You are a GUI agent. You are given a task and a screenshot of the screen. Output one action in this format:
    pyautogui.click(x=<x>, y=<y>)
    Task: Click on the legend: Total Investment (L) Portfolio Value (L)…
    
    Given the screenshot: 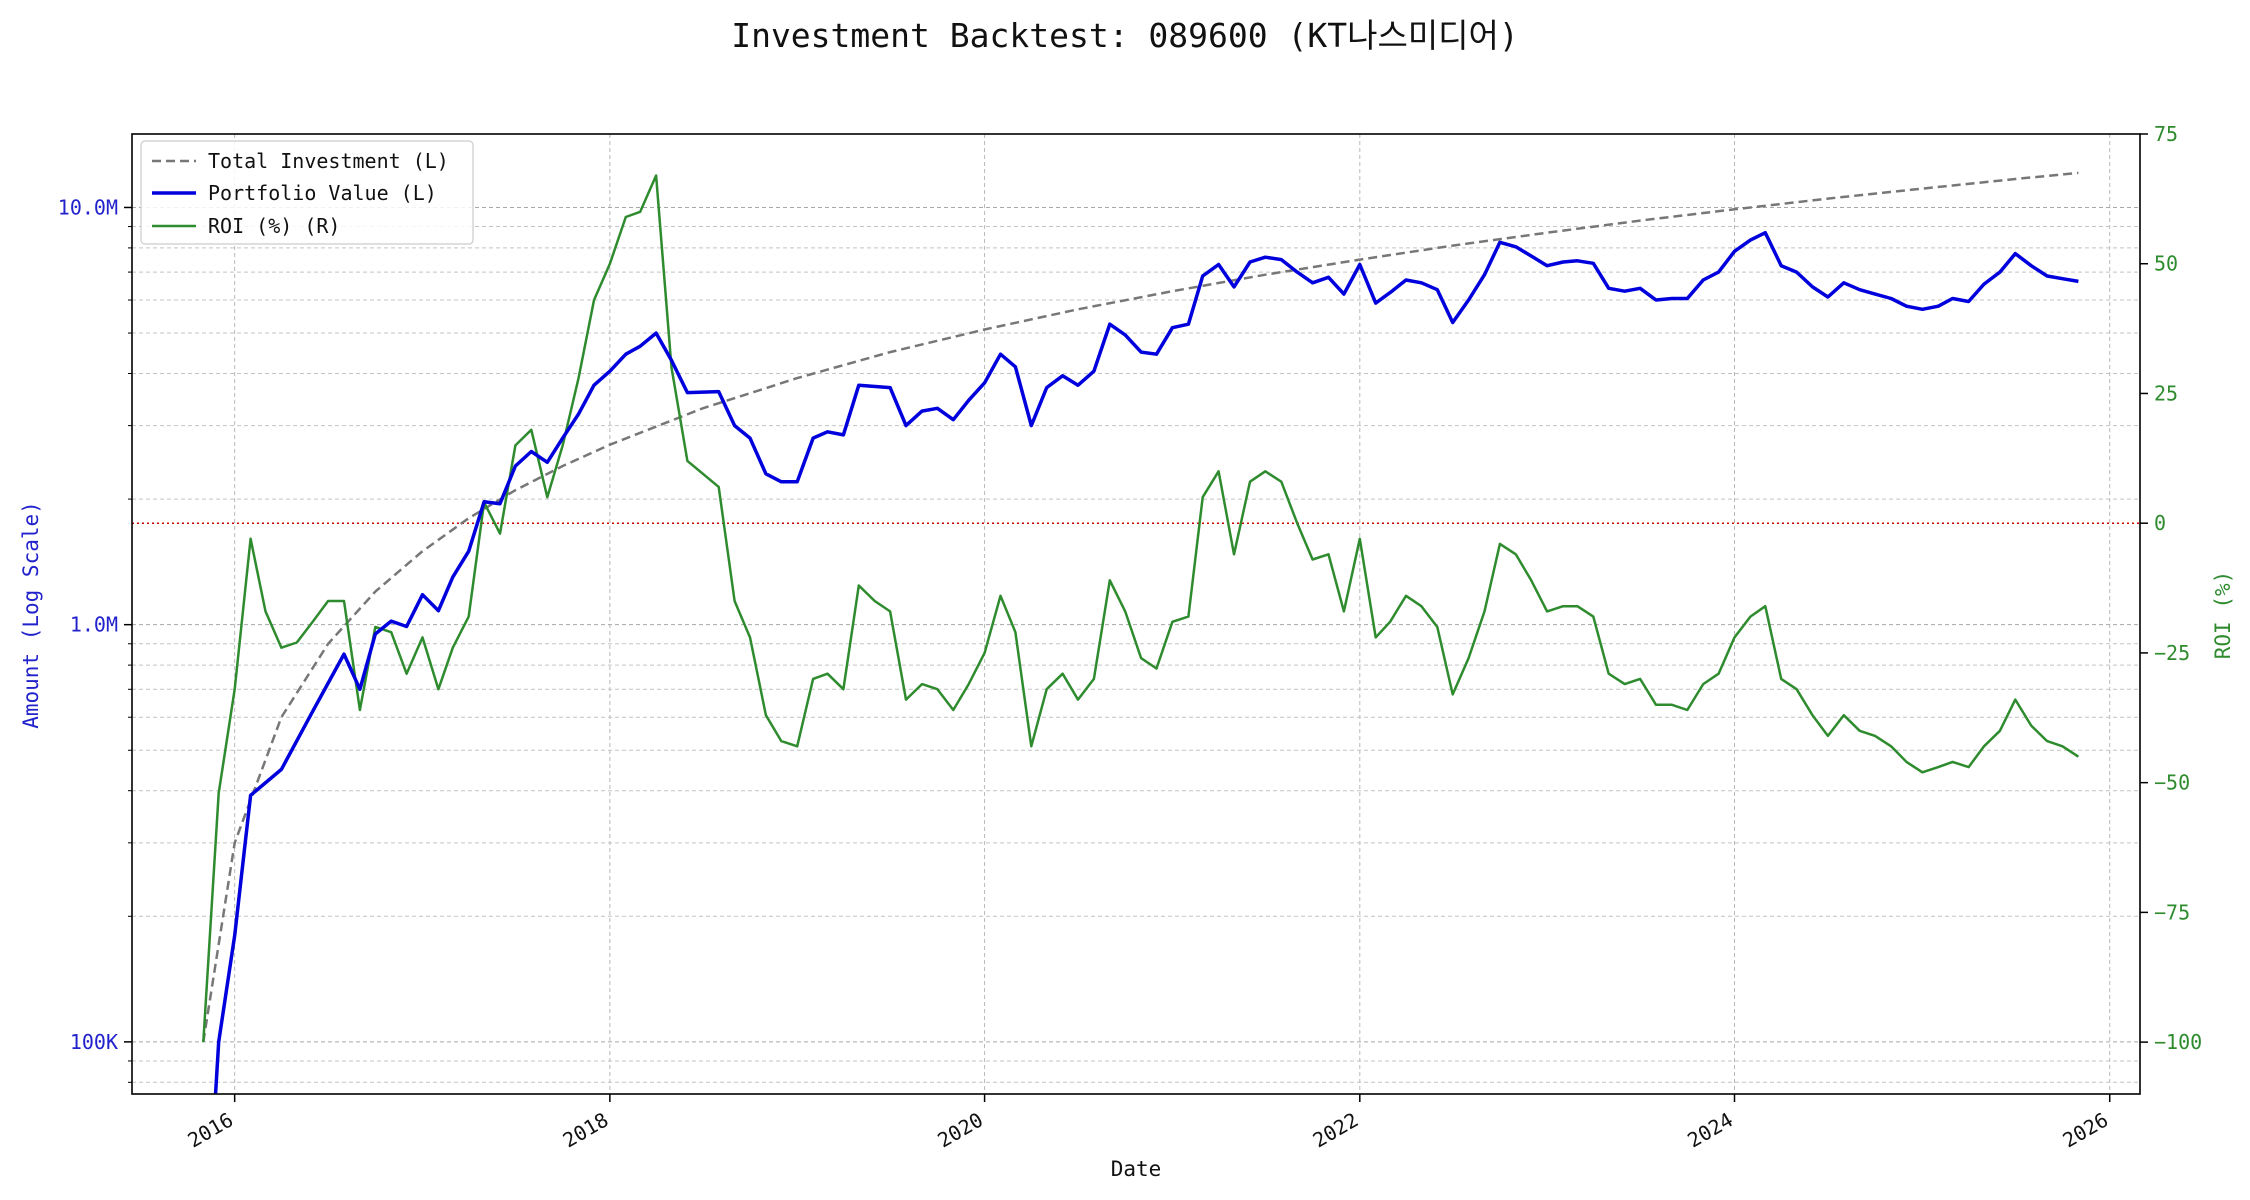 What is the action you would take?
    pyautogui.click(x=307, y=192)
    